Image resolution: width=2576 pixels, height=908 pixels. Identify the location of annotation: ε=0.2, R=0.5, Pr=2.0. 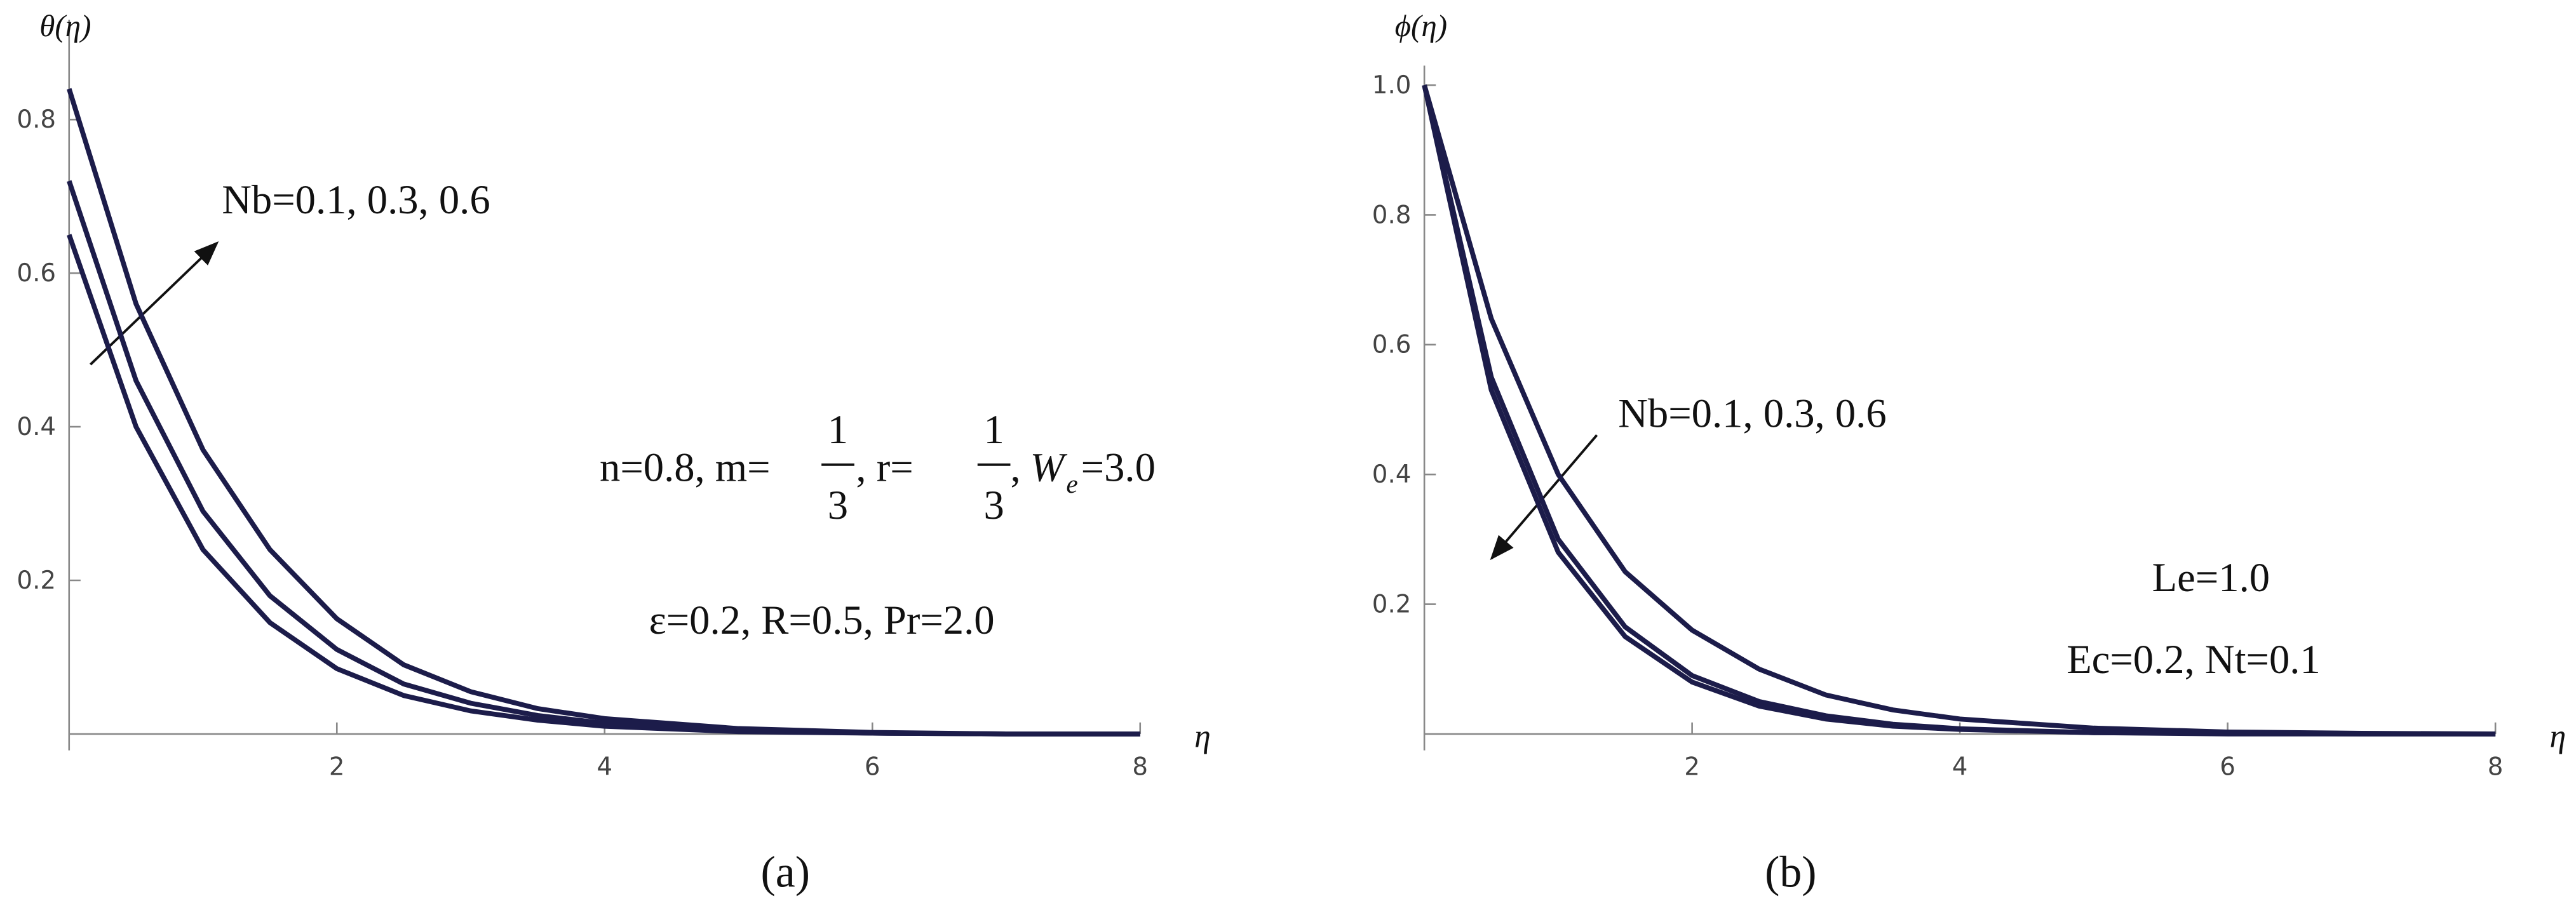
(822, 620).